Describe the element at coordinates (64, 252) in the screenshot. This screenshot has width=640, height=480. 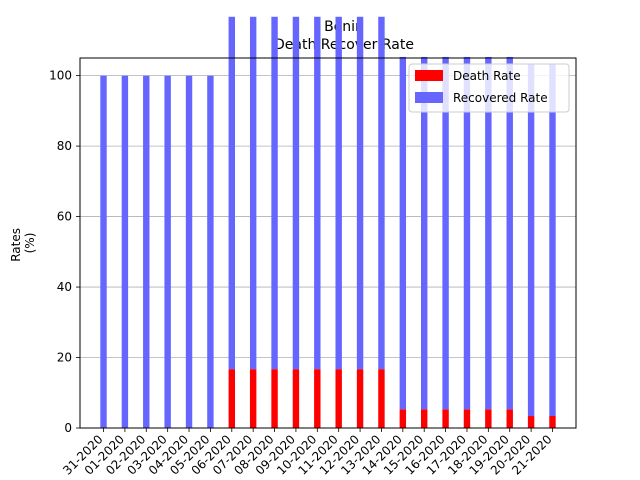
I see `y-axis: 0 20 40 60 80 100` at that location.